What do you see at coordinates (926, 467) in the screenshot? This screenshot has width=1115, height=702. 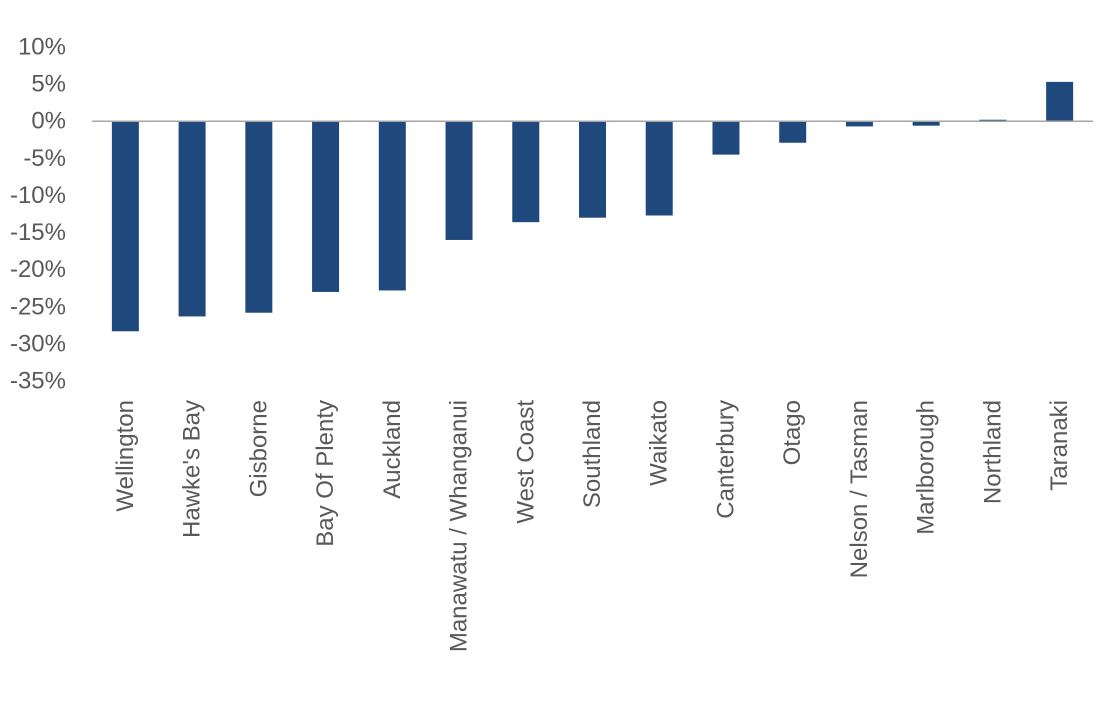 I see `x-category-label: Marlborough` at bounding box center [926, 467].